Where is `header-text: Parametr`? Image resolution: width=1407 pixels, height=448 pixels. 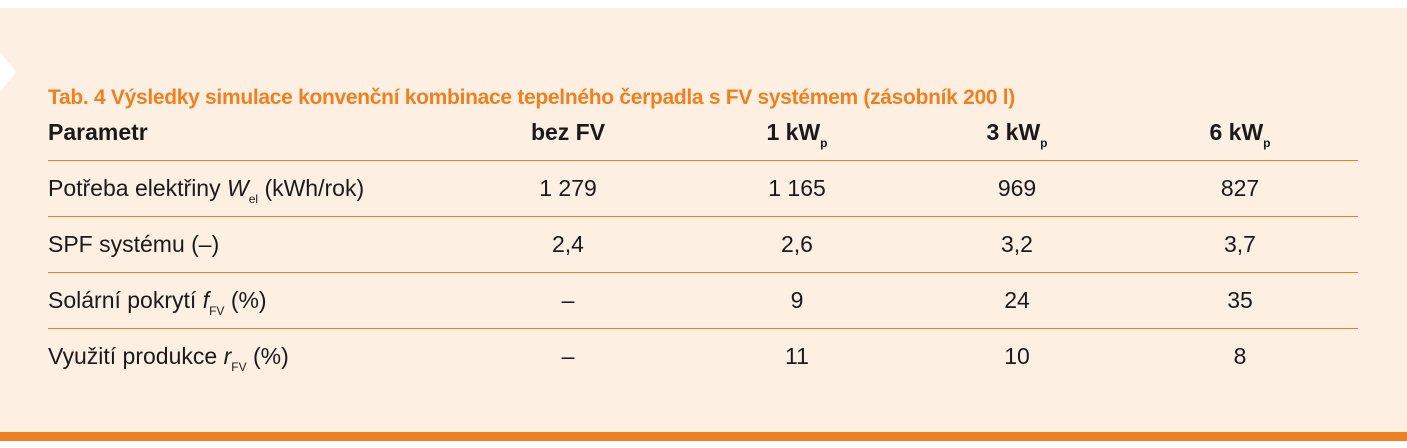
header-text: Parametr is located at coordinates (98, 132).